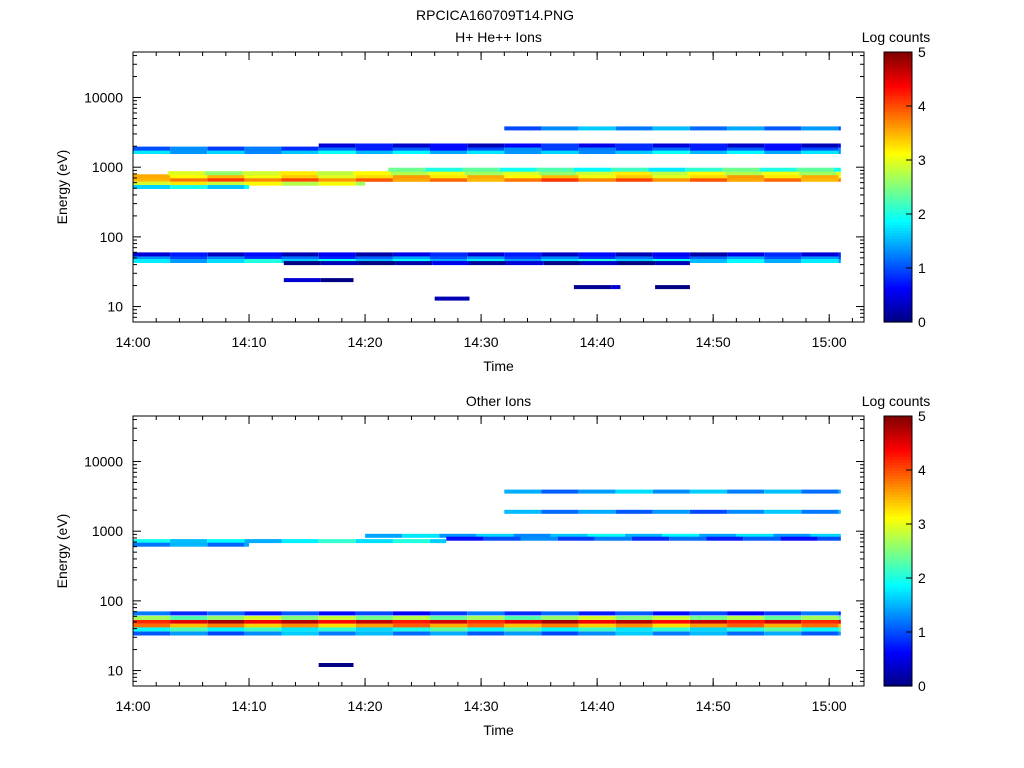 Image resolution: width=1024 pixels, height=768 pixels. What do you see at coordinates (713, 342) in the screenshot?
I see `x-tick-label: 14:50` at bounding box center [713, 342].